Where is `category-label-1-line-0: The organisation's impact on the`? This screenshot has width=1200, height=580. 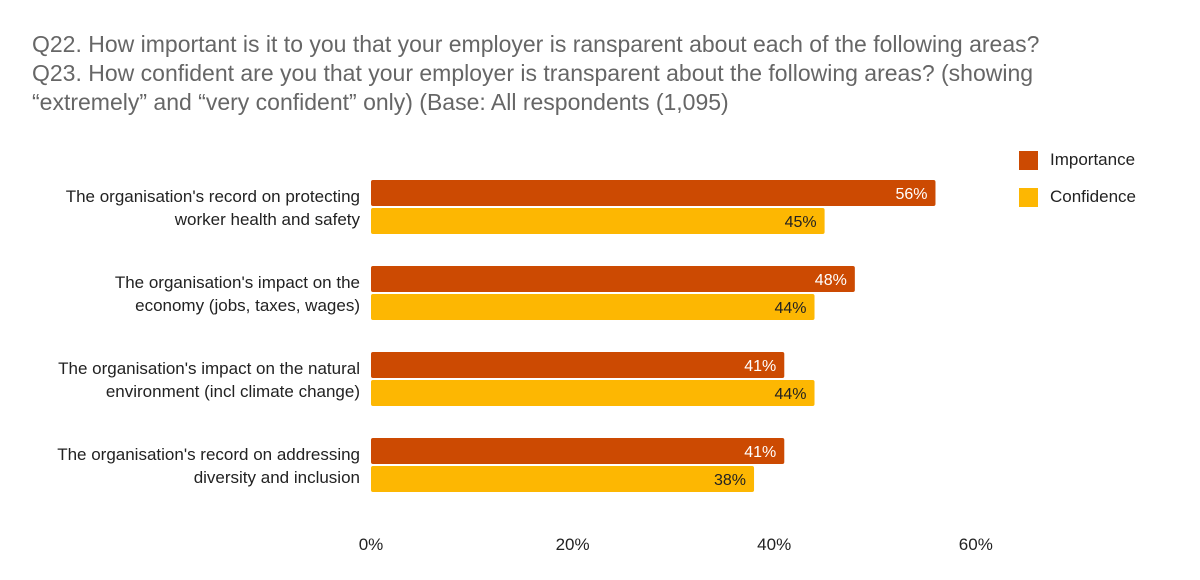 category-label-1-line-0: The organisation's impact on the is located at coordinates (237, 282).